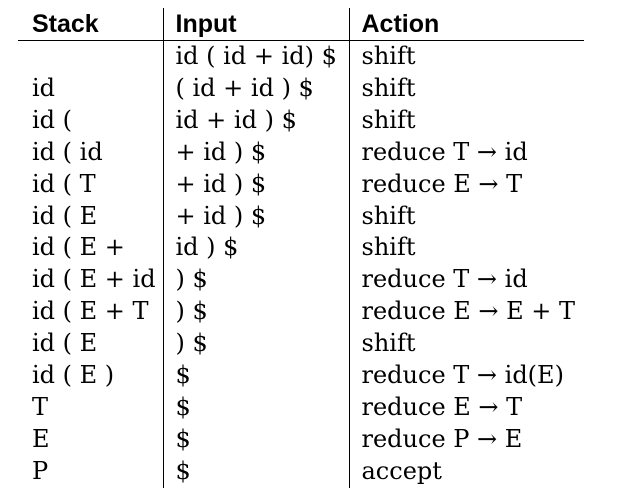  I want to click on action-cell: reduce E → E + T, so click(466, 312).